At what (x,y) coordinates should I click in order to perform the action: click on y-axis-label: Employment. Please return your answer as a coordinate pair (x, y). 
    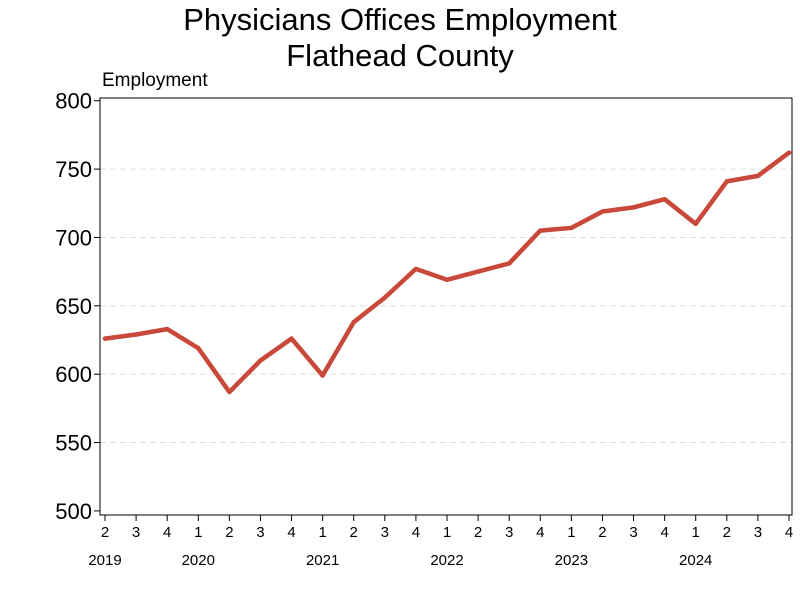
    Looking at the image, I should click on (155, 80).